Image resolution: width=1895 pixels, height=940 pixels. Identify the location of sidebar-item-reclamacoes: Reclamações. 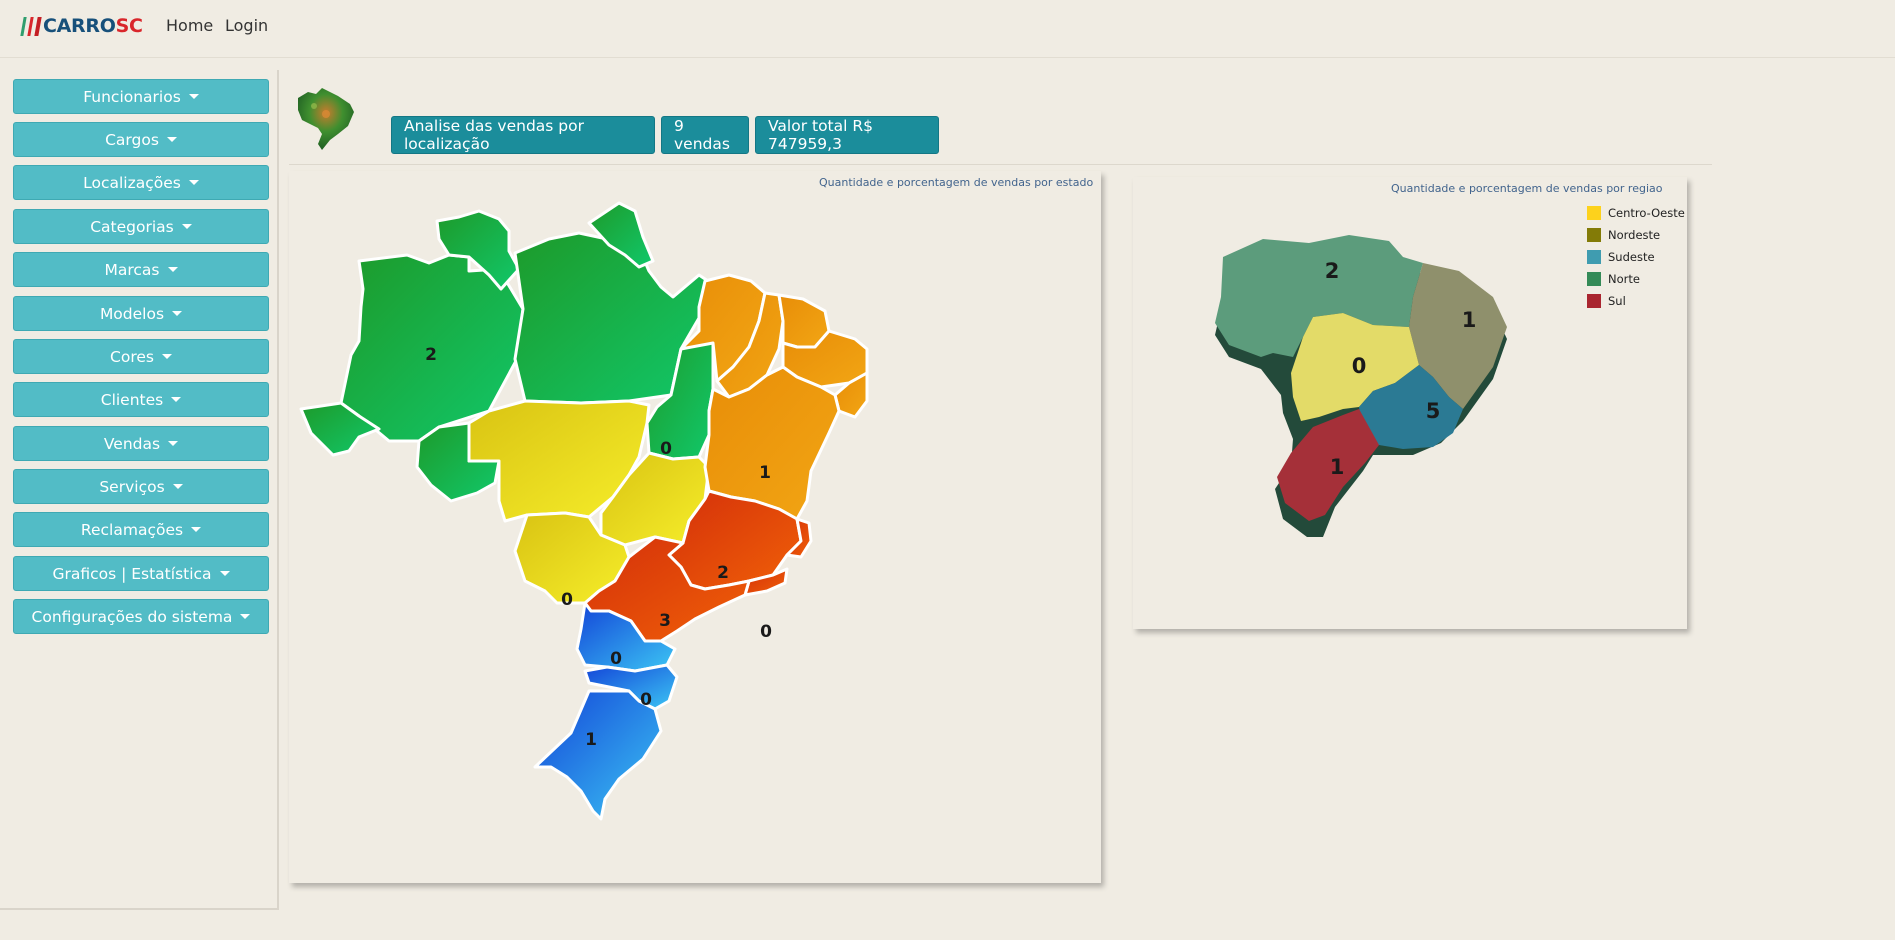
(141, 529).